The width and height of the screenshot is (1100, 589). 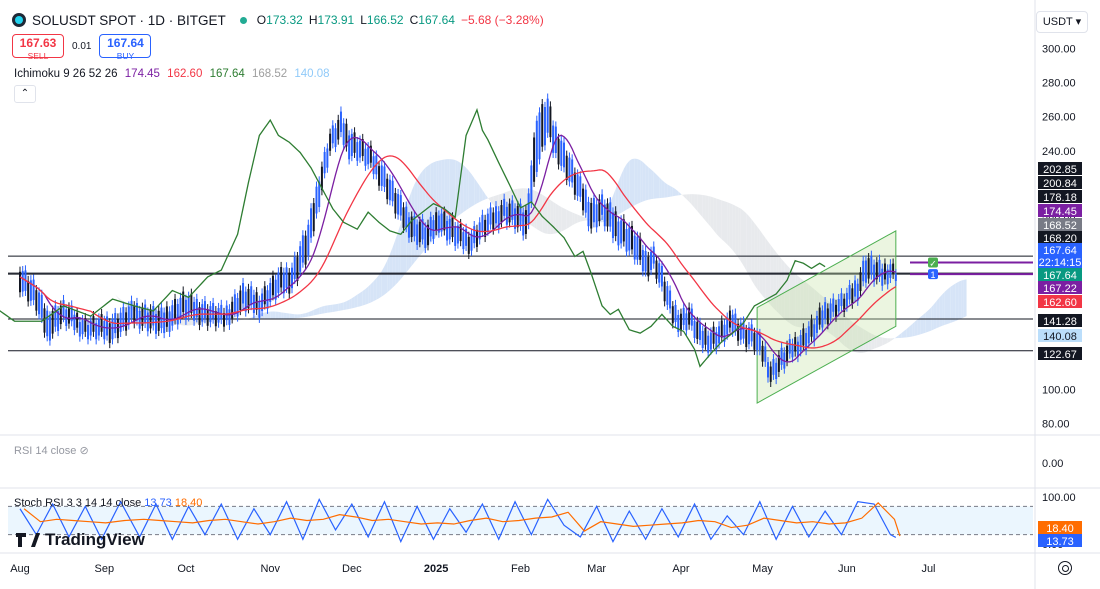 What do you see at coordinates (51, 451) in the screenshot?
I see `rsi-label: RSI 14 close ⊘` at bounding box center [51, 451].